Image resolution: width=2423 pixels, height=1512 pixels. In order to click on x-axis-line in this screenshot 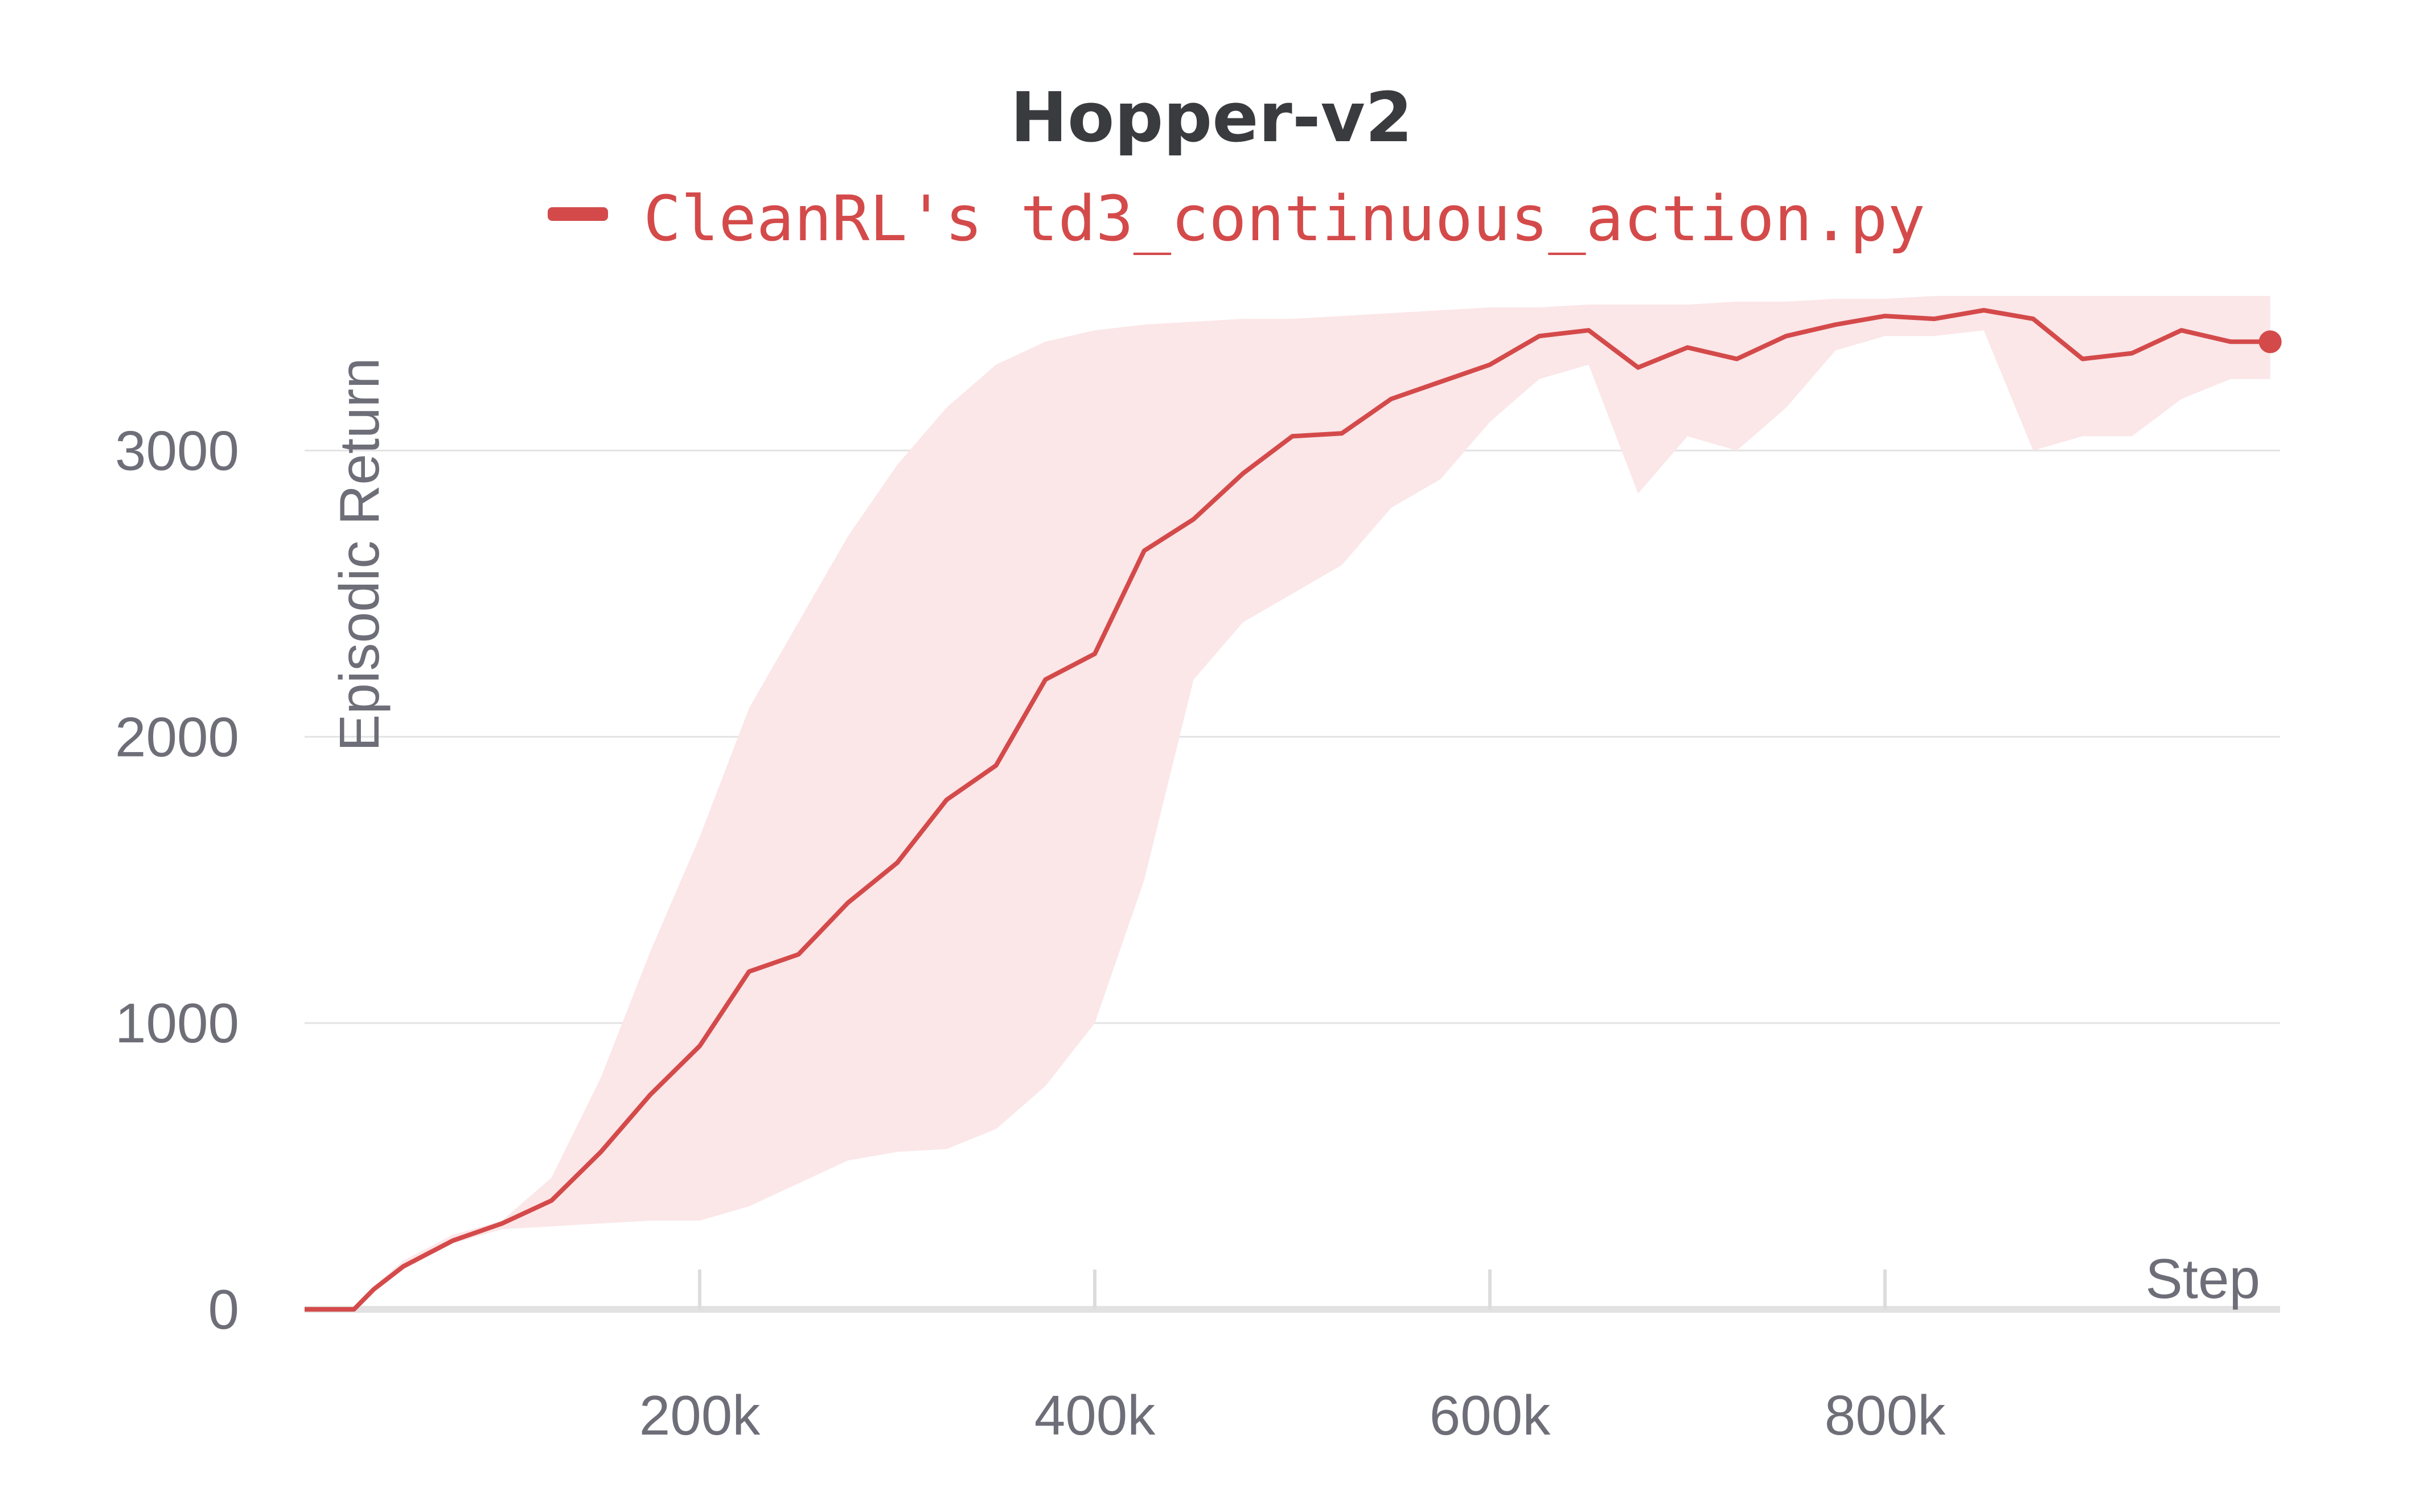, I will do `click(1292, 1309)`.